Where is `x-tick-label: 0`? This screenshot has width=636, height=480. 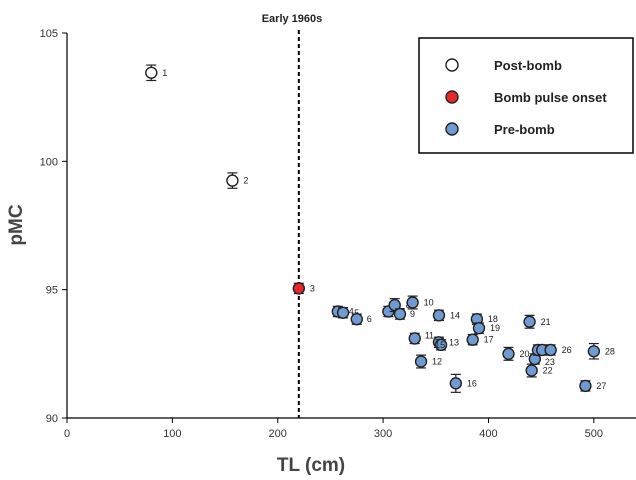 x-tick-label: 0 is located at coordinates (67, 434).